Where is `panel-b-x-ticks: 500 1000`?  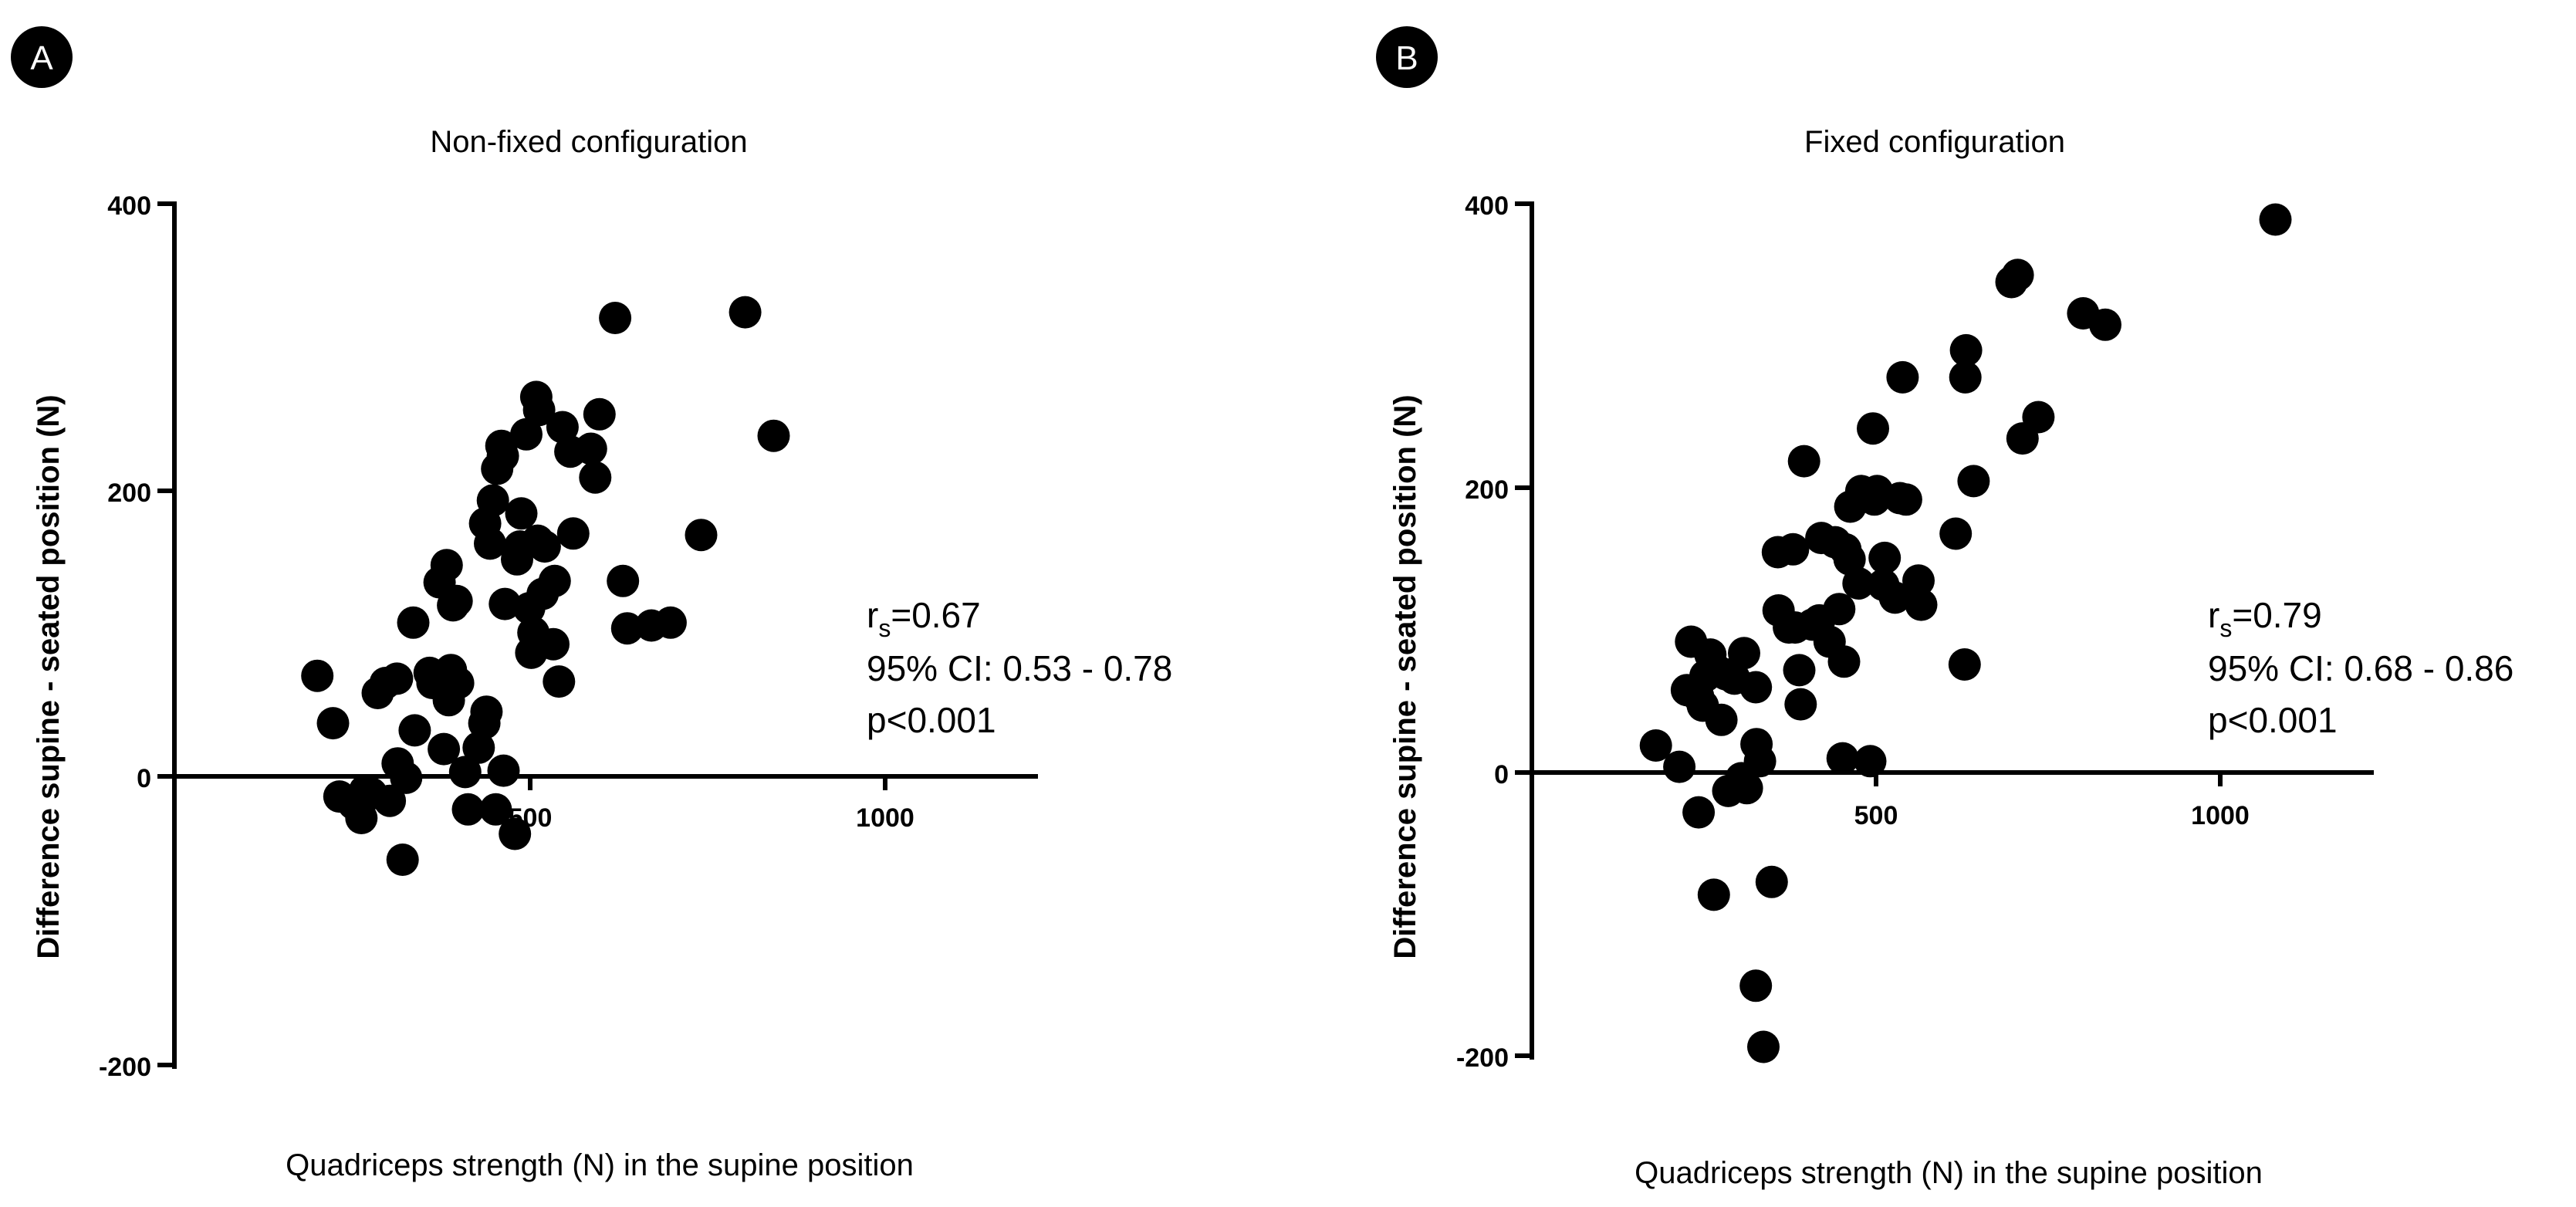
panel-b-x-ticks: 500 1000 is located at coordinates (2052, 801).